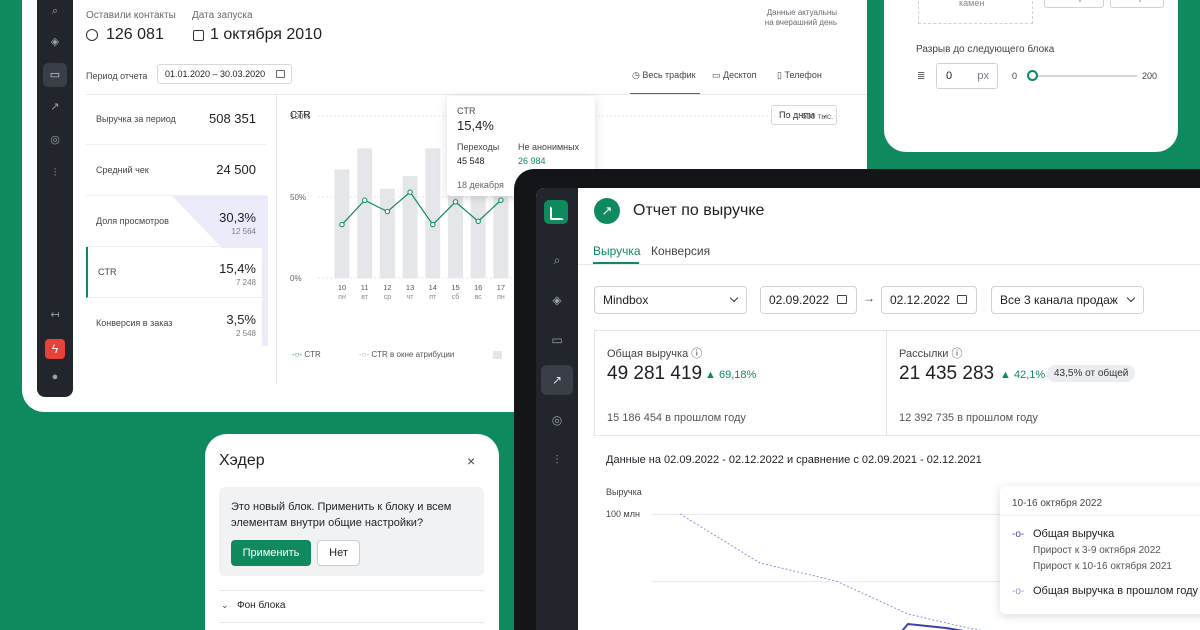  What do you see at coordinates (920, 300) in the screenshot?
I see `date-to-value: 02.12.2022` at bounding box center [920, 300].